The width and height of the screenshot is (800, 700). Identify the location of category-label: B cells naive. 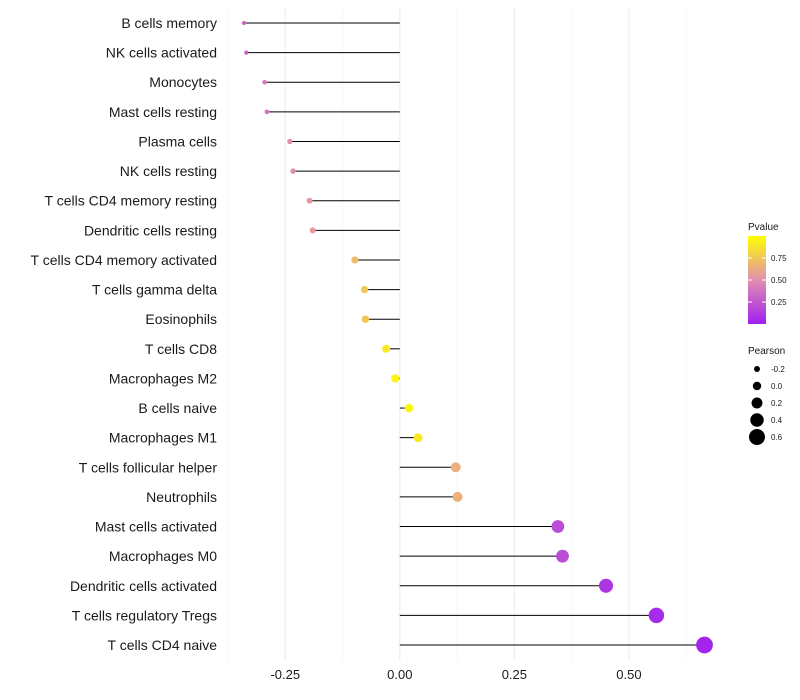
(177, 408).